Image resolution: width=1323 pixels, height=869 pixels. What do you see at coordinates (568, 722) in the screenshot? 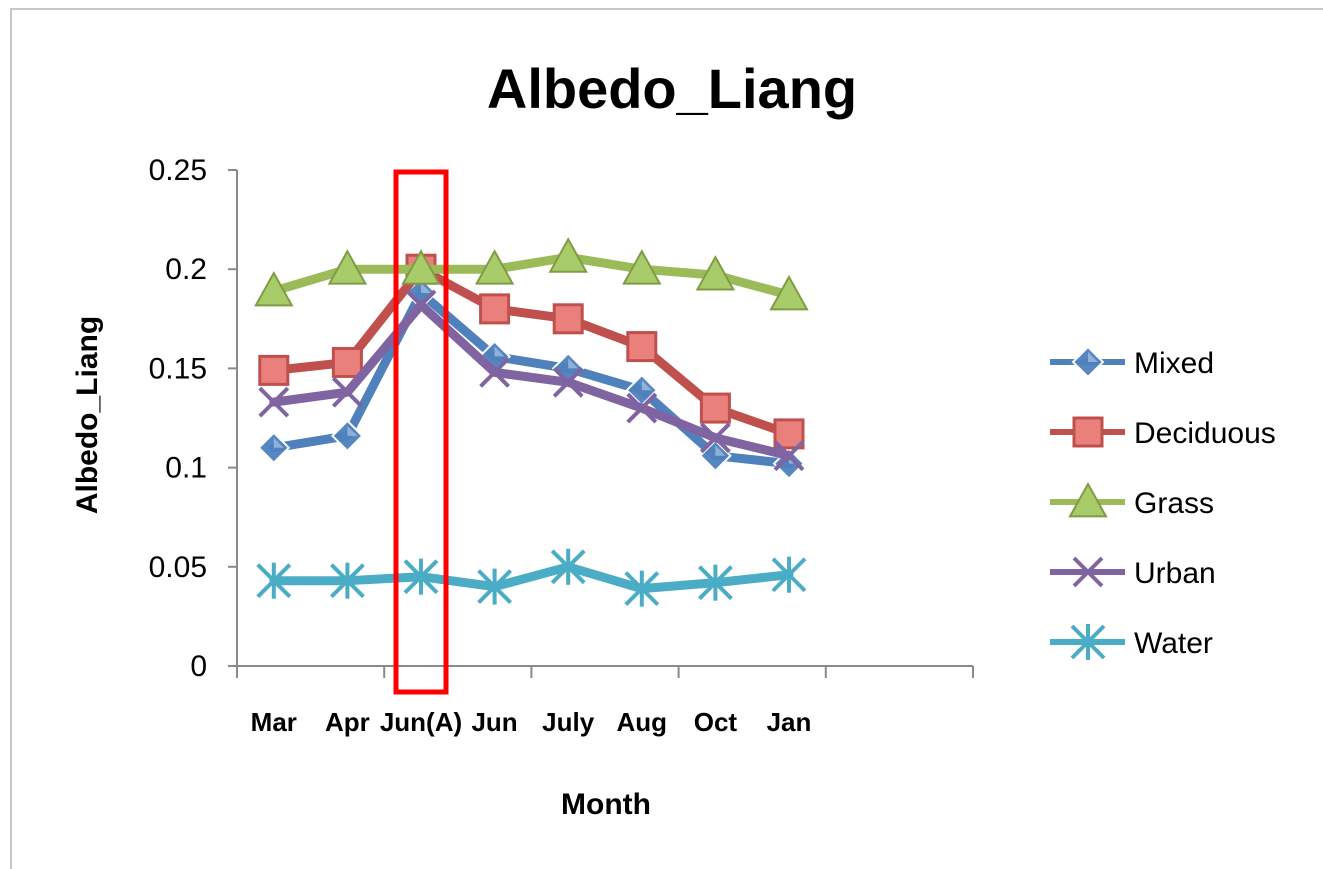
I see `x-tick-label: July` at bounding box center [568, 722].